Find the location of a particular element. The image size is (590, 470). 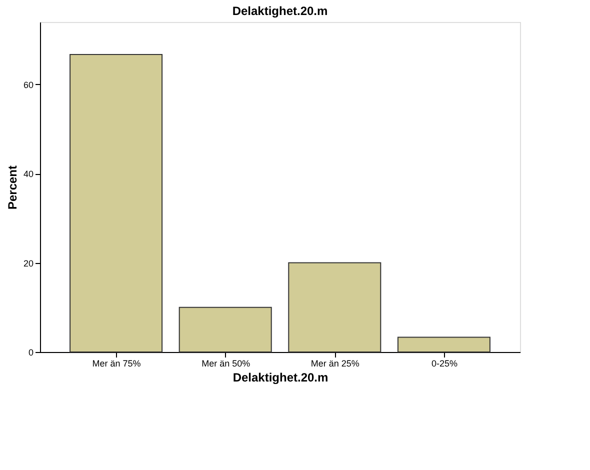

y-tick-label: 60 is located at coordinates (28, 85).